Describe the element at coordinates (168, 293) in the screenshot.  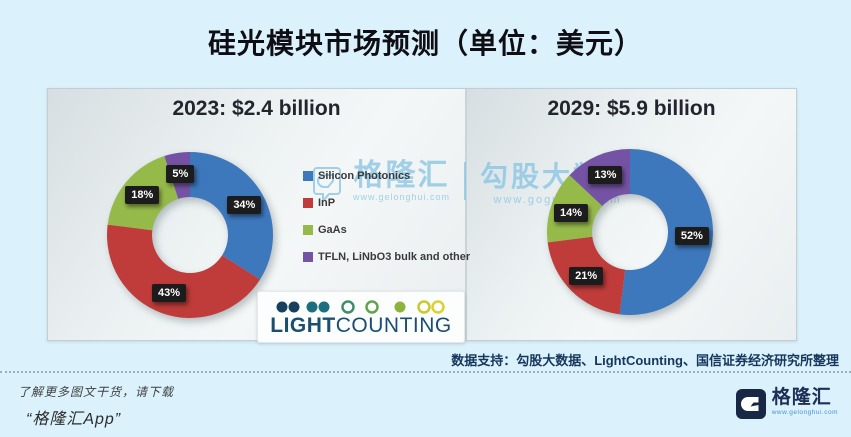
I see `donut-label-2023-1: 43%` at that location.